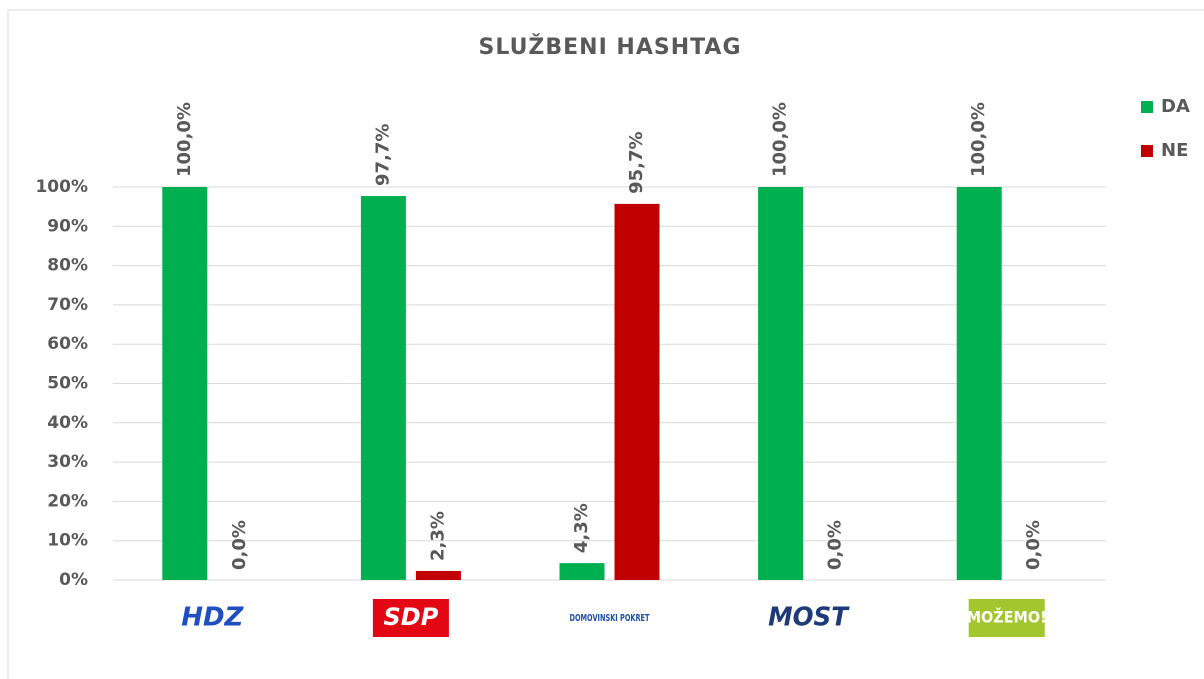 This screenshot has width=1204, height=679. I want to click on legend-label: DA, so click(1175, 106).